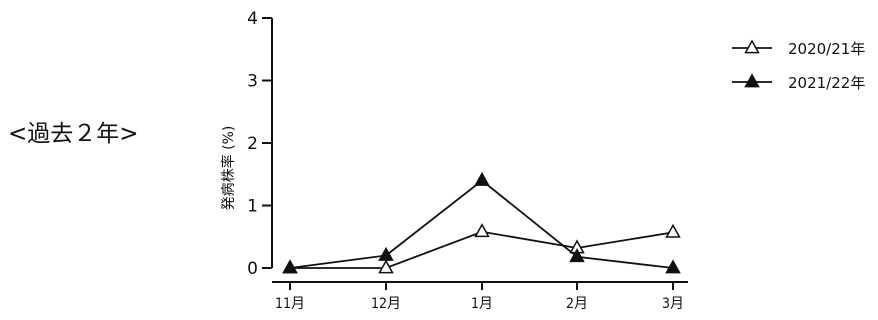 The width and height of the screenshot is (878, 320). I want to click on x-ticks: 11月 12月 1月 2月 3月, so click(479, 297).